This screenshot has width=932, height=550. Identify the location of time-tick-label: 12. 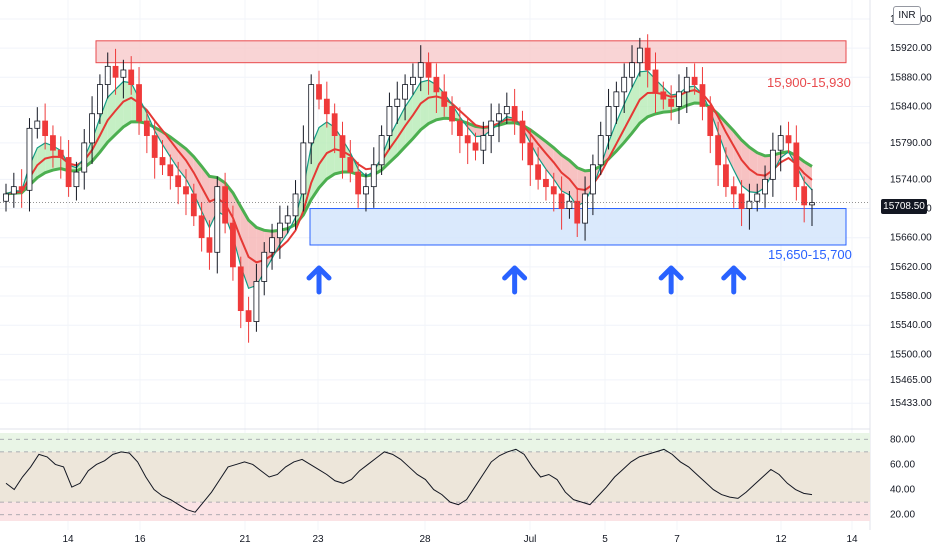
(781, 539).